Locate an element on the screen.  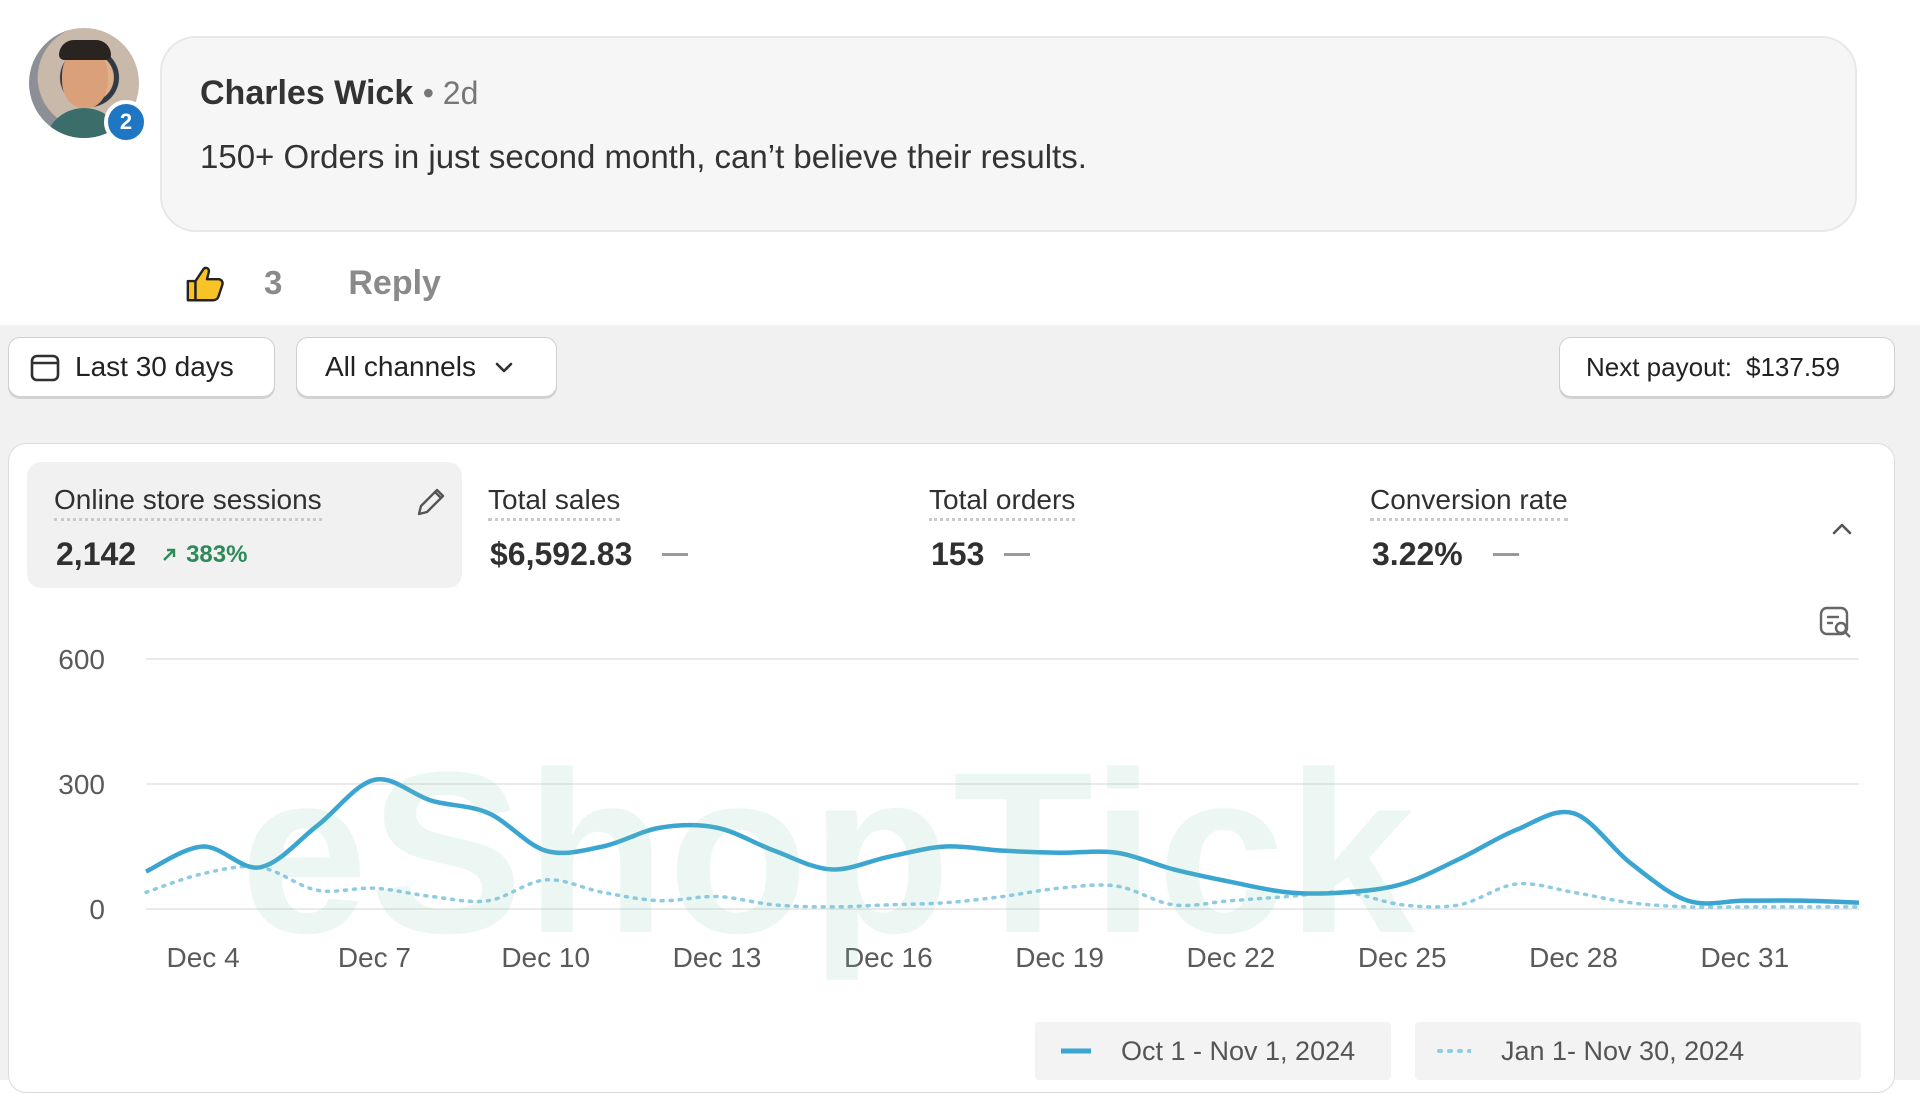
metric-sessions: Online store sessions 2,142 383% is located at coordinates (244, 525).